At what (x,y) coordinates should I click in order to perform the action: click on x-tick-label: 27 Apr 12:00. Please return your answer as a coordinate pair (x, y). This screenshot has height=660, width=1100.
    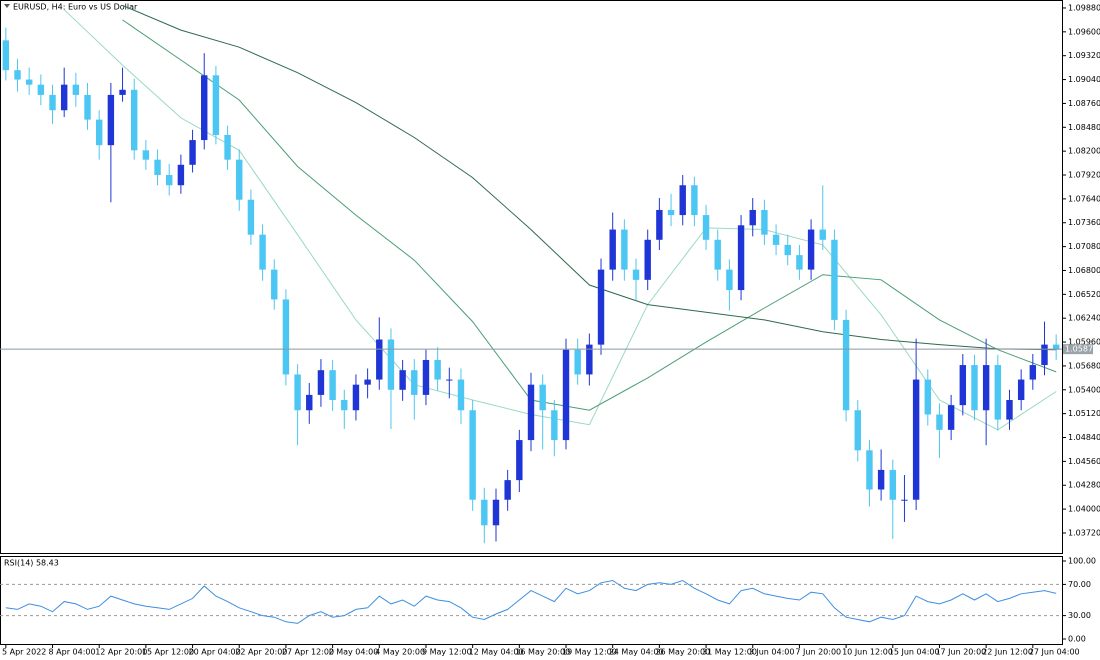
    Looking at the image, I should click on (308, 652).